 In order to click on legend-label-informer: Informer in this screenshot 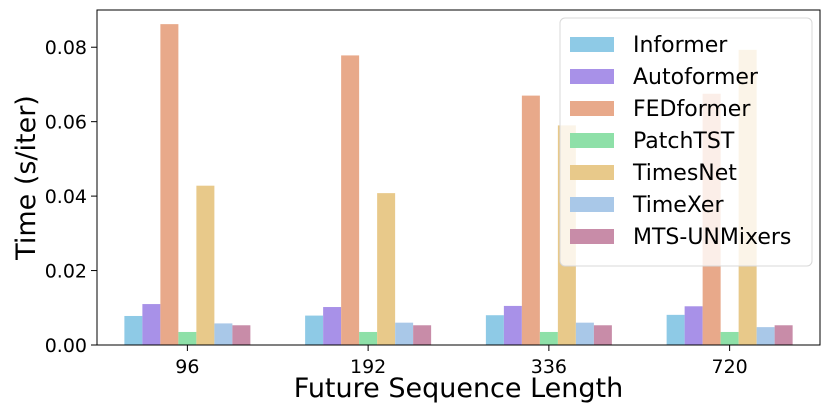, I will do `click(680, 45)`.